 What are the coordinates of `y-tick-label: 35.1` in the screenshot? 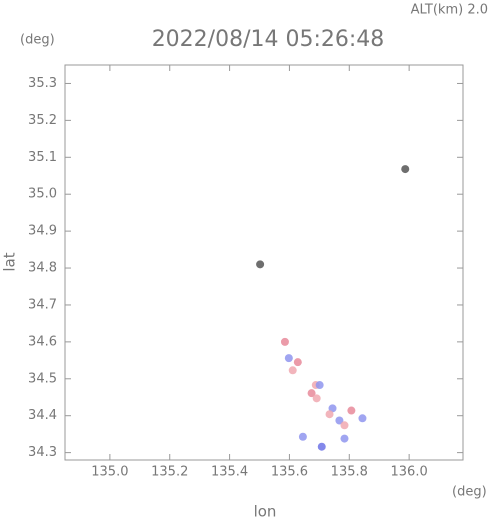 It's located at (42, 157).